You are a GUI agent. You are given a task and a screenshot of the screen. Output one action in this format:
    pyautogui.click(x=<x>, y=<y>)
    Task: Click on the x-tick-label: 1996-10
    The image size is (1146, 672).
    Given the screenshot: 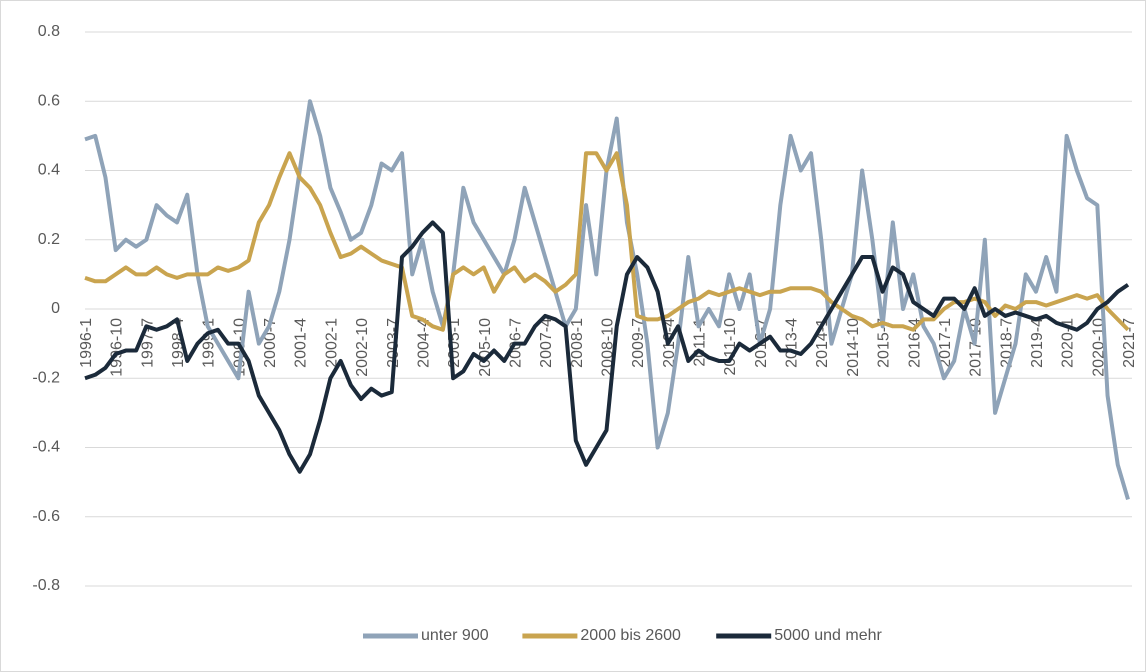 What is the action you would take?
    pyautogui.click(x=117, y=347)
    